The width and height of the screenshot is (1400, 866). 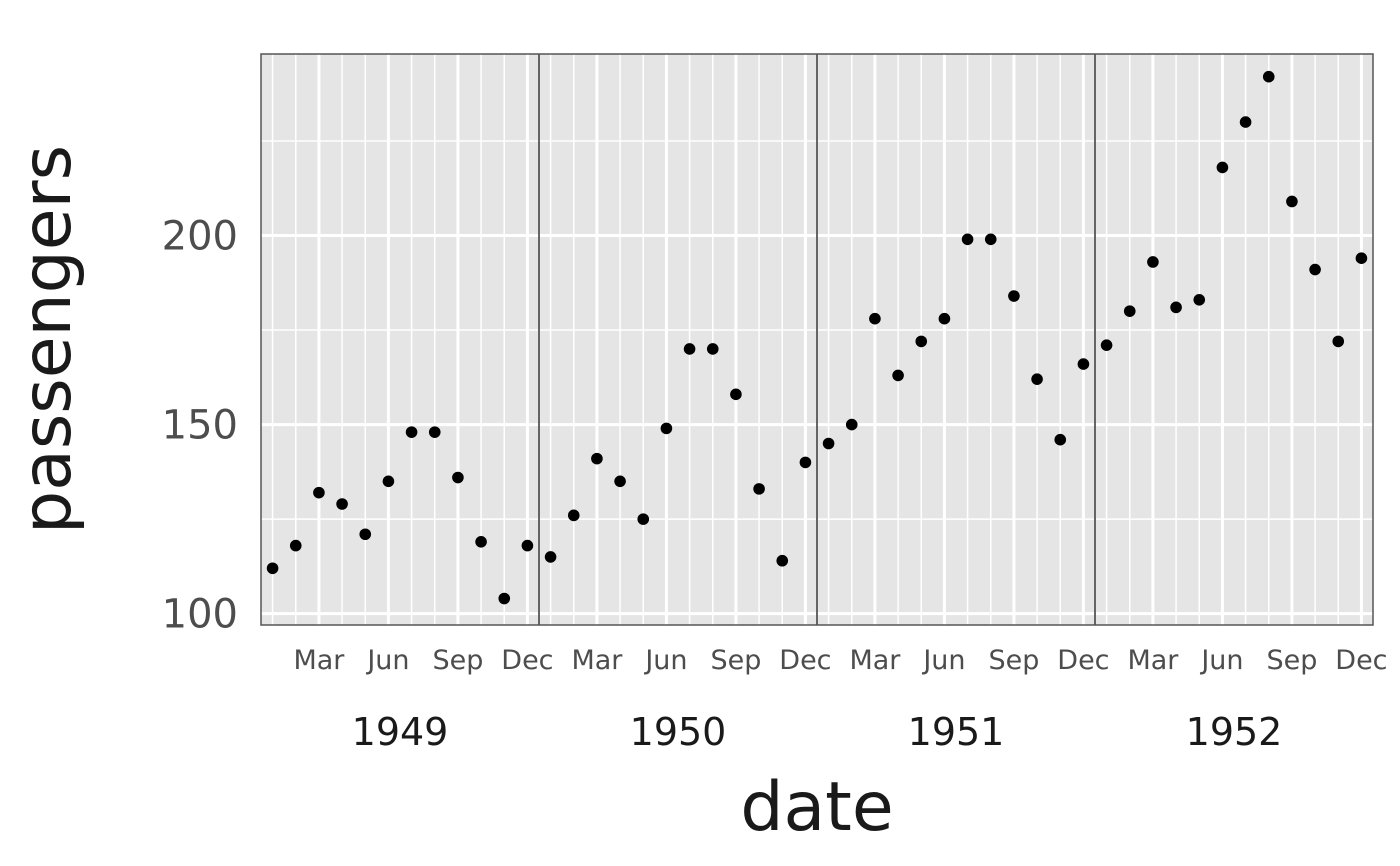 I want to click on y-tick-labels: 100 150 200, so click(x=200, y=426).